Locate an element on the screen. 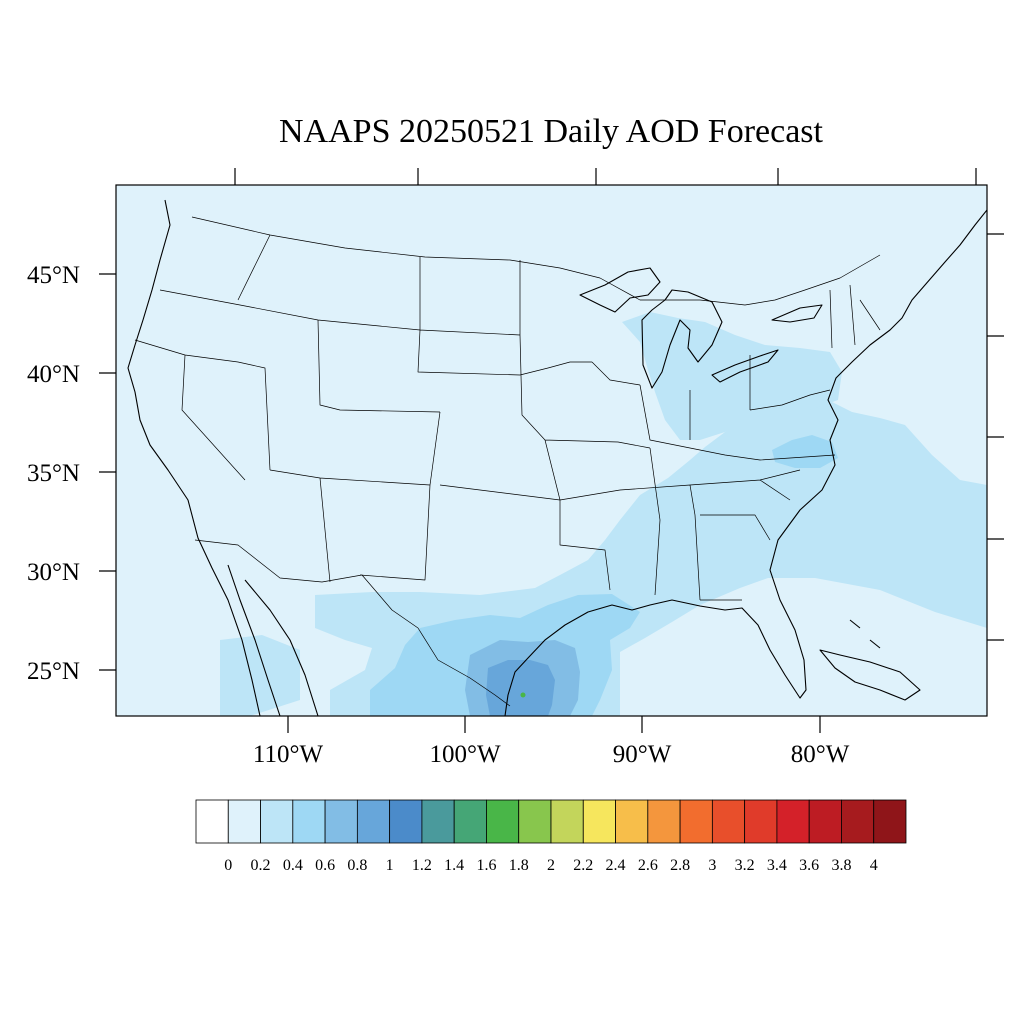  colorbar-tick-label: 2.8 is located at coordinates (680, 865).